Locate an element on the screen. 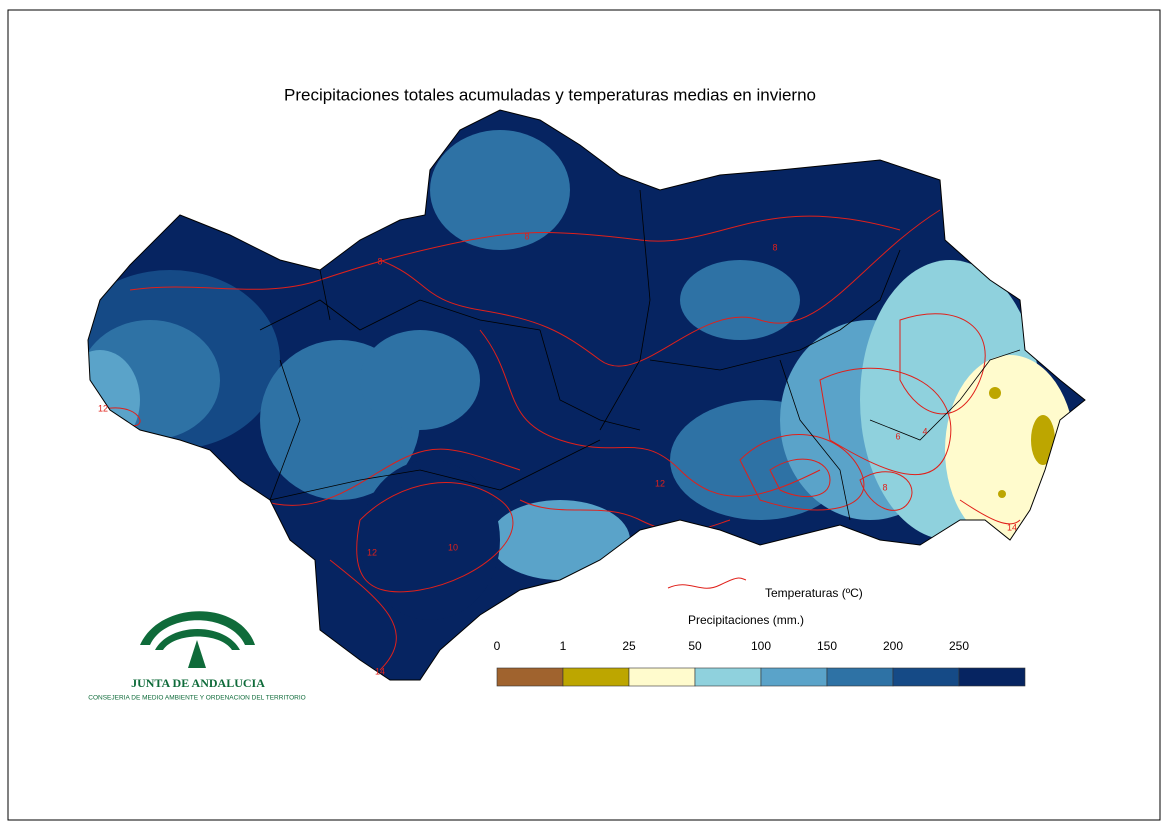 This screenshot has height=832, width=1170. legend-break-label: 1 is located at coordinates (563, 646).